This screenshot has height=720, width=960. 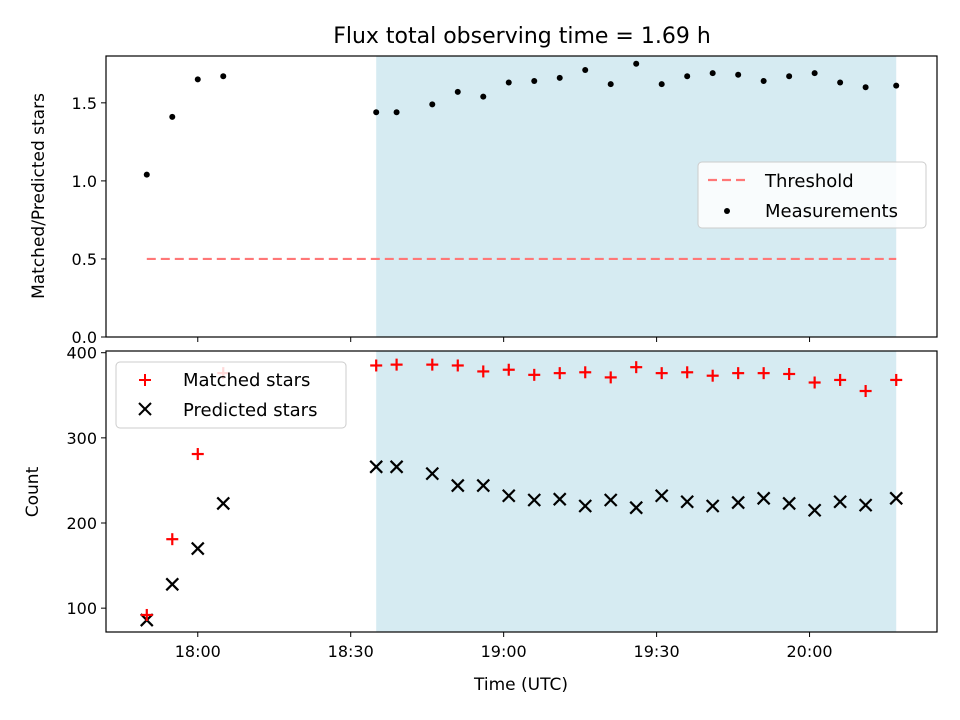 I want to click on bottom-x-ticks: 18:00 18:30 19:00 19:30 20:00, so click(x=504, y=646).